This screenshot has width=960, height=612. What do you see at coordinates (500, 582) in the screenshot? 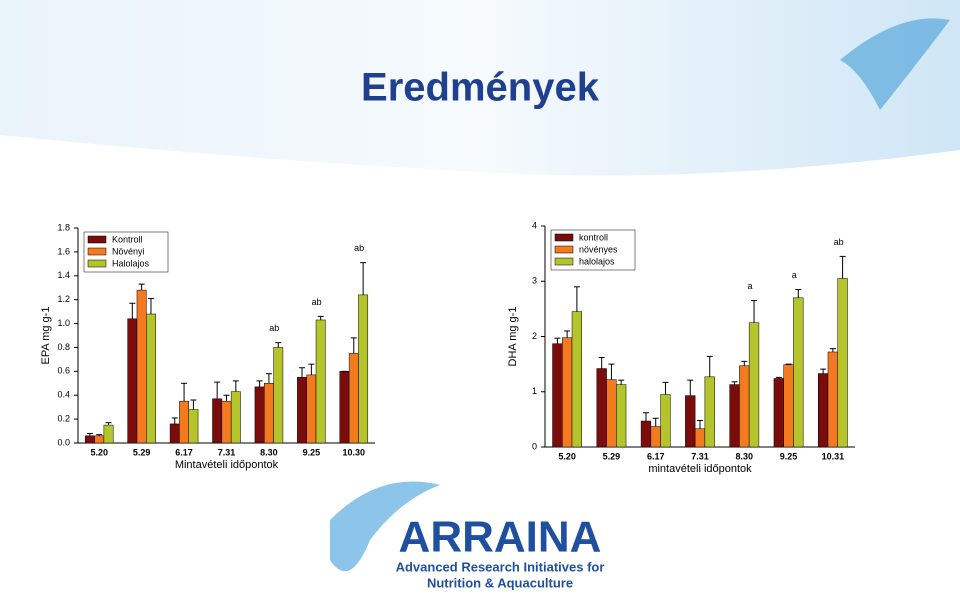
I see `logo-line: Nutrition & Aquaculture` at bounding box center [500, 582].